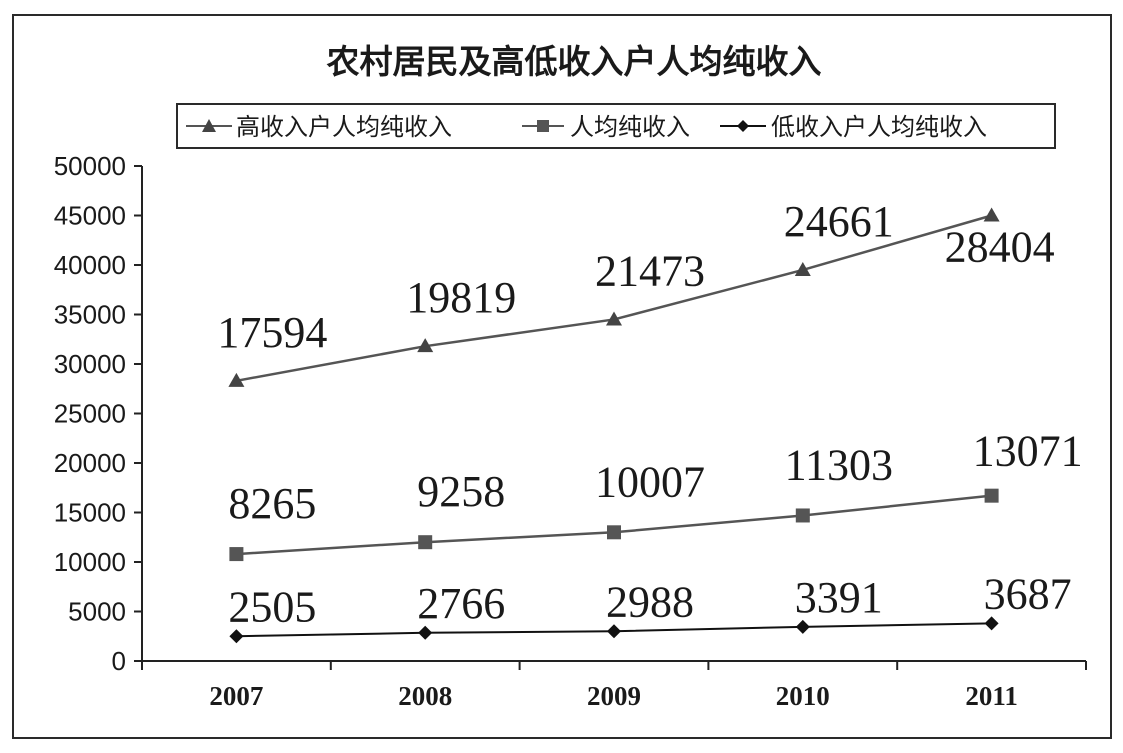 This screenshot has width=1123, height=753. I want to click on data-label: 10007, so click(650, 481).